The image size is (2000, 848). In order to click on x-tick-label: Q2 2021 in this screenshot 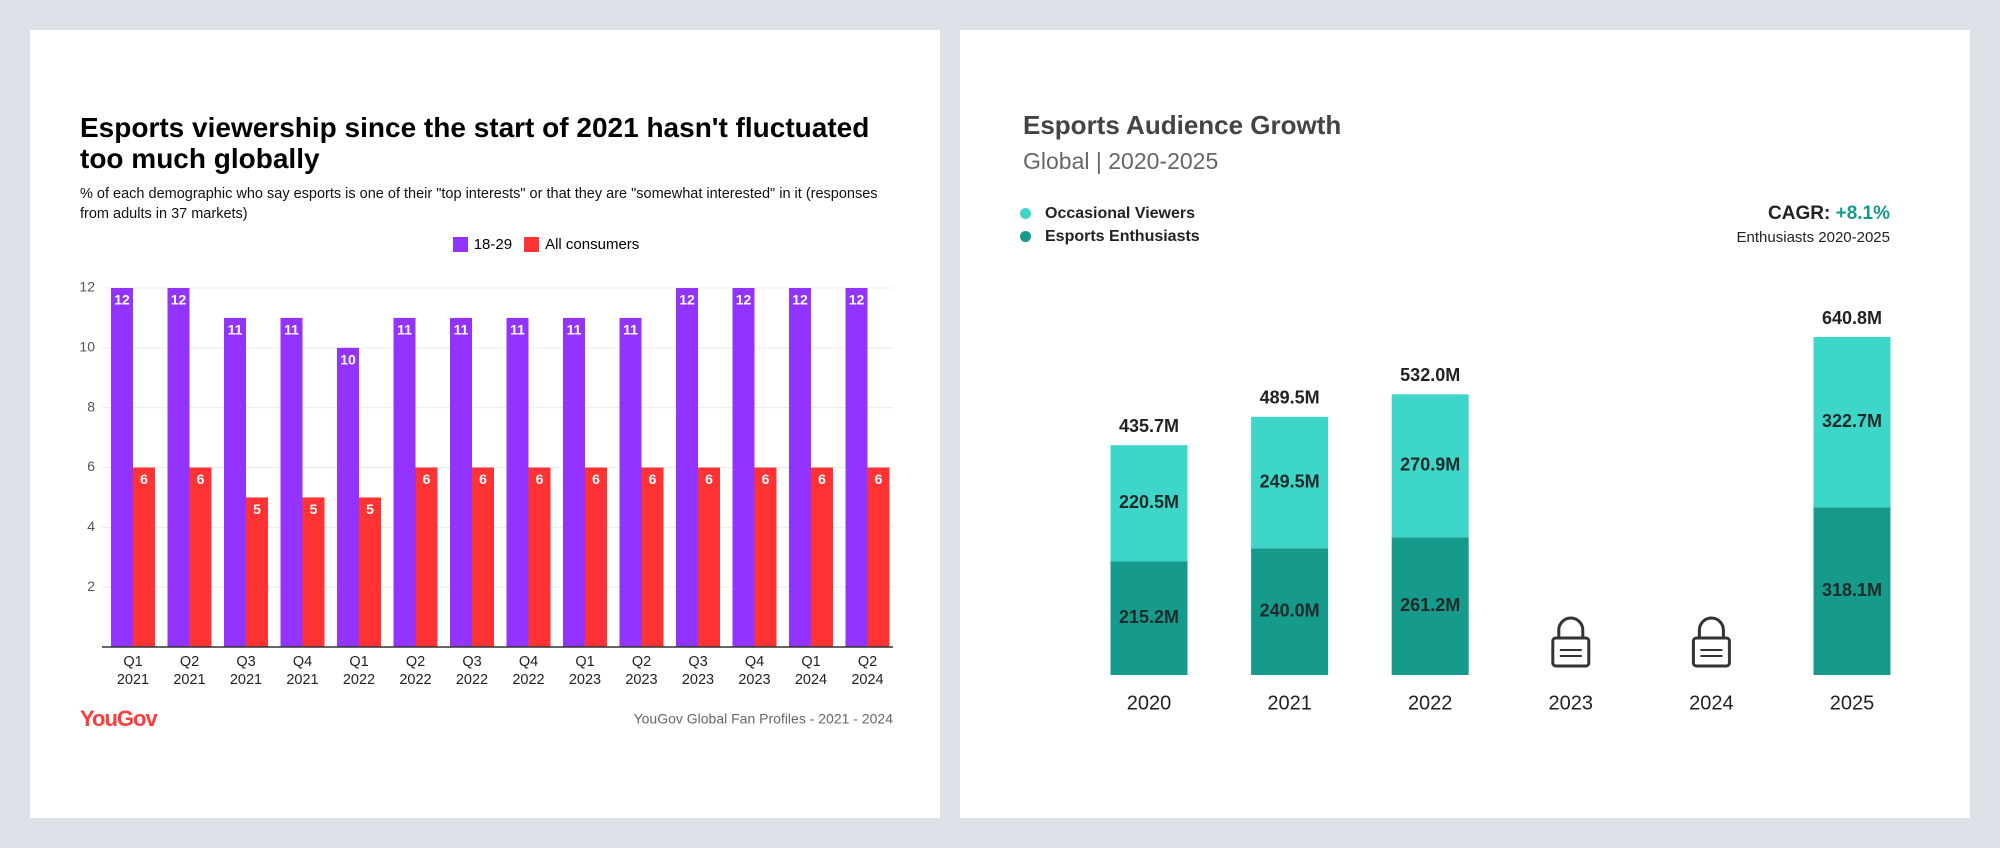, I will do `click(189, 671)`.